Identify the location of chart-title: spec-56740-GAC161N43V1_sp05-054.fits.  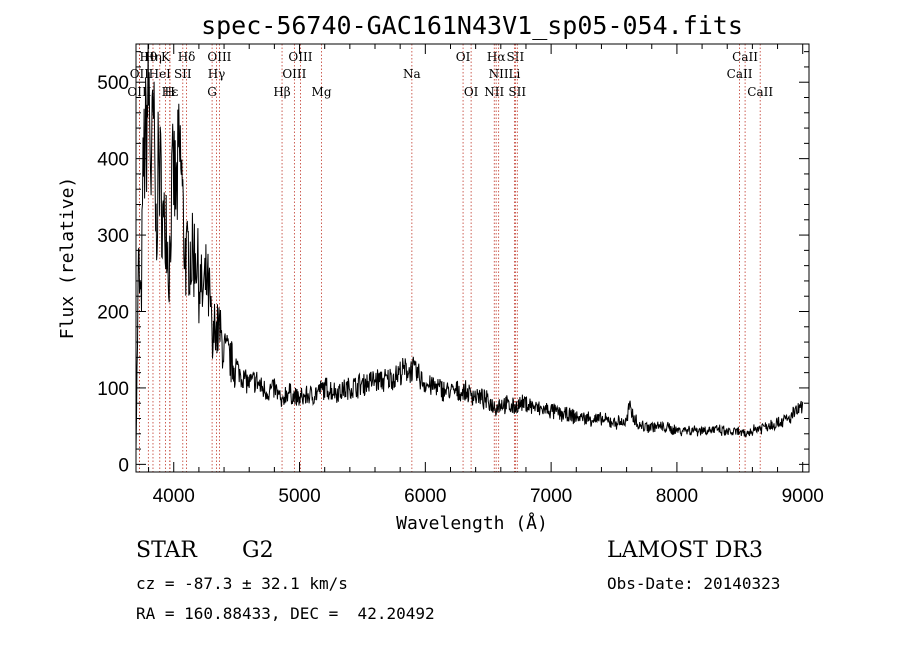
(472, 25).